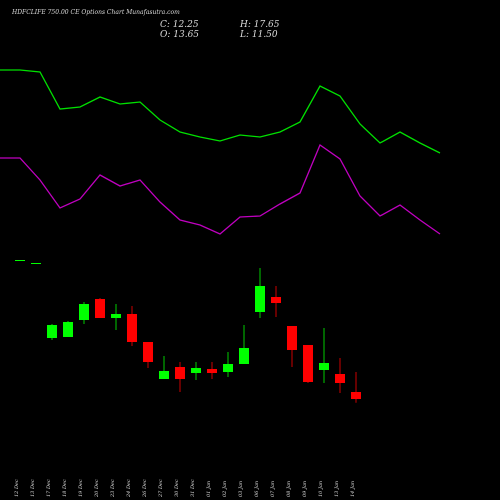 This screenshot has width=500, height=500. I want to click on x-tick-label: 01 Jan, so click(209, 489).